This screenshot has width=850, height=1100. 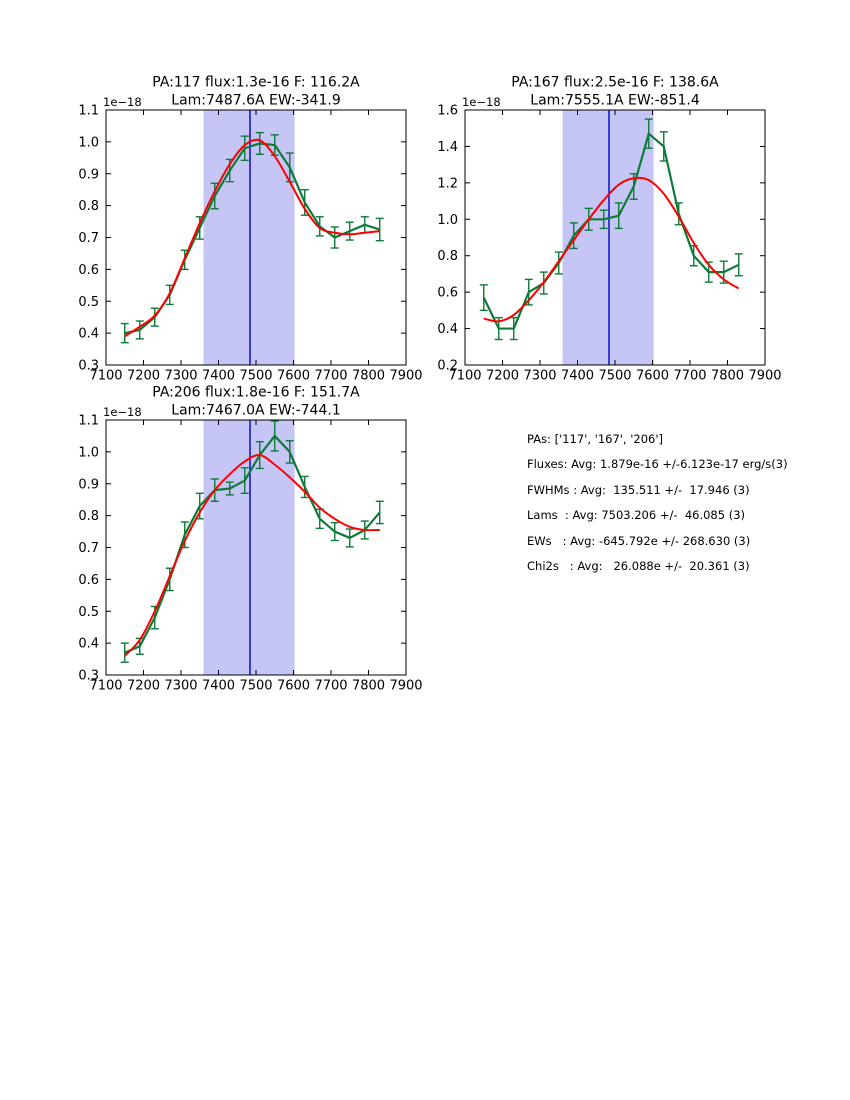 What do you see at coordinates (639, 540) in the screenshot?
I see `stats-line-ews: EWs : Avg: -645.792e +/- 268.630 (3)` at bounding box center [639, 540].